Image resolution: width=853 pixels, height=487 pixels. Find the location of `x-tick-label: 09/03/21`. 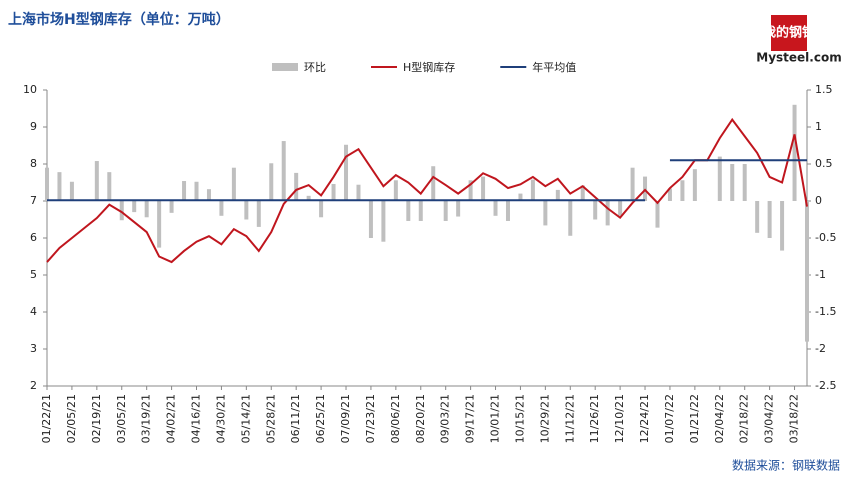

x-tick-label: 09/03/21 is located at coordinates (445, 418).